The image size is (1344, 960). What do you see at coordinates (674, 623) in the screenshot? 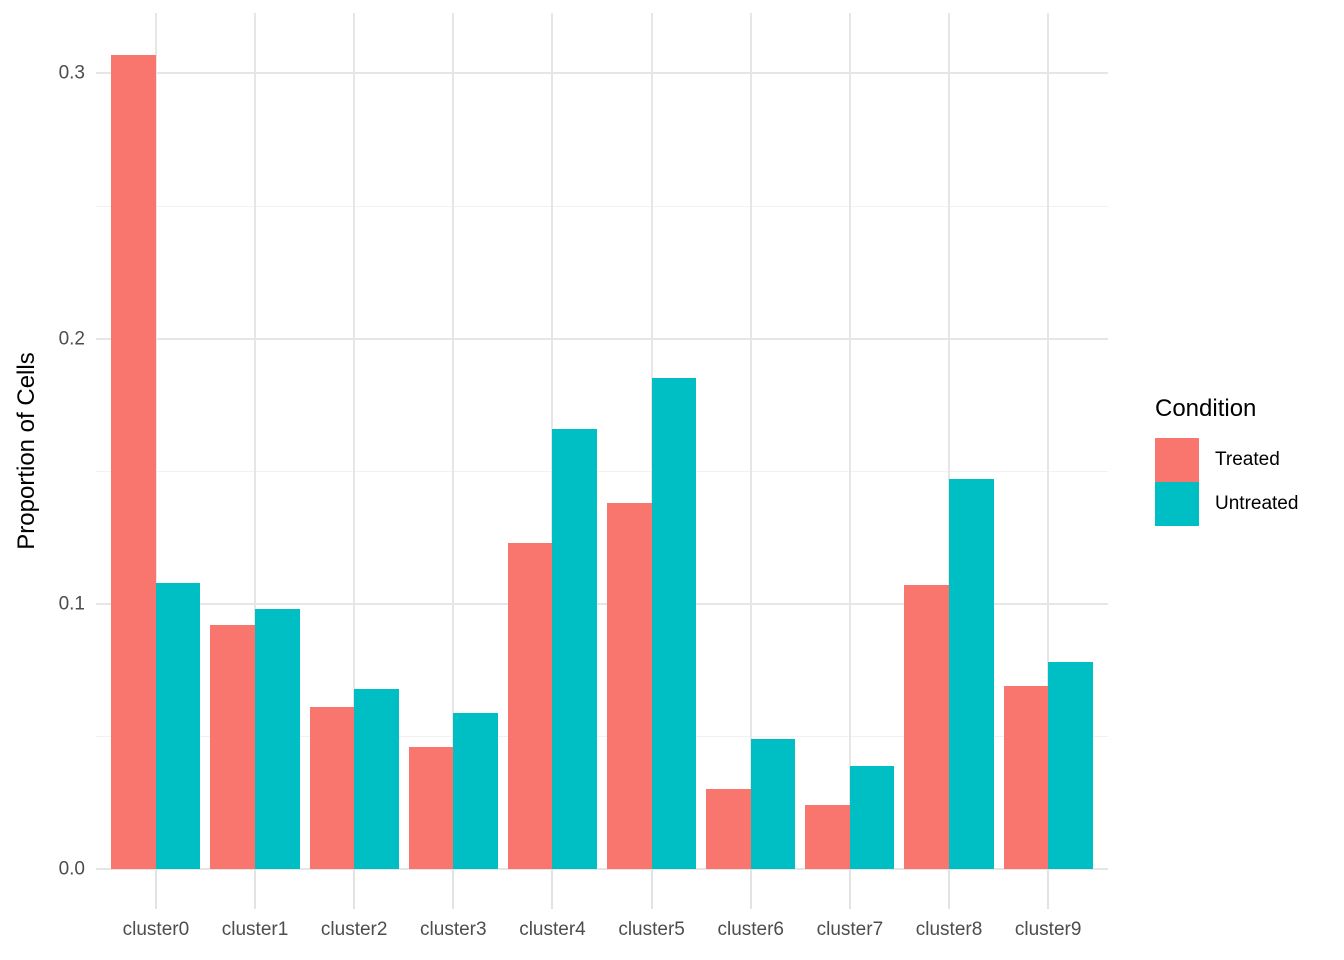
I see `bar-untreated-cluster5` at bounding box center [674, 623].